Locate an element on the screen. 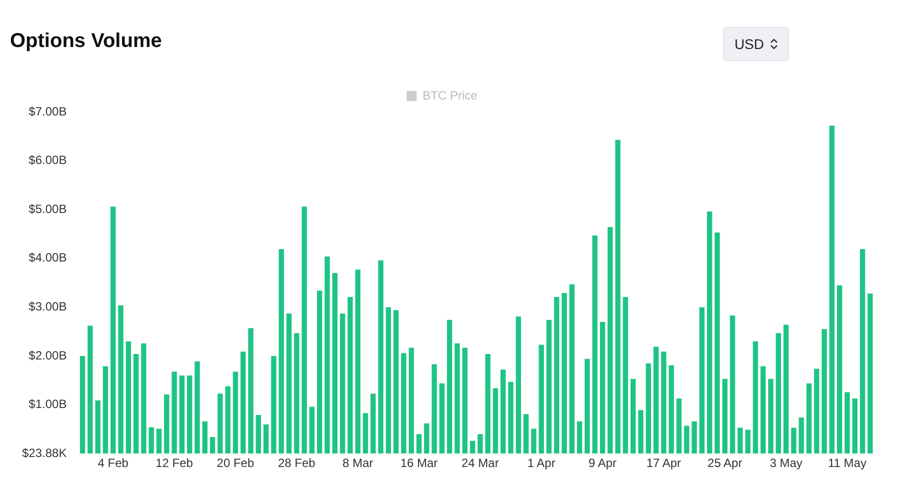 Image resolution: width=899 pixels, height=478 pixels. x-tick-label: 12 Feb is located at coordinates (175, 463).